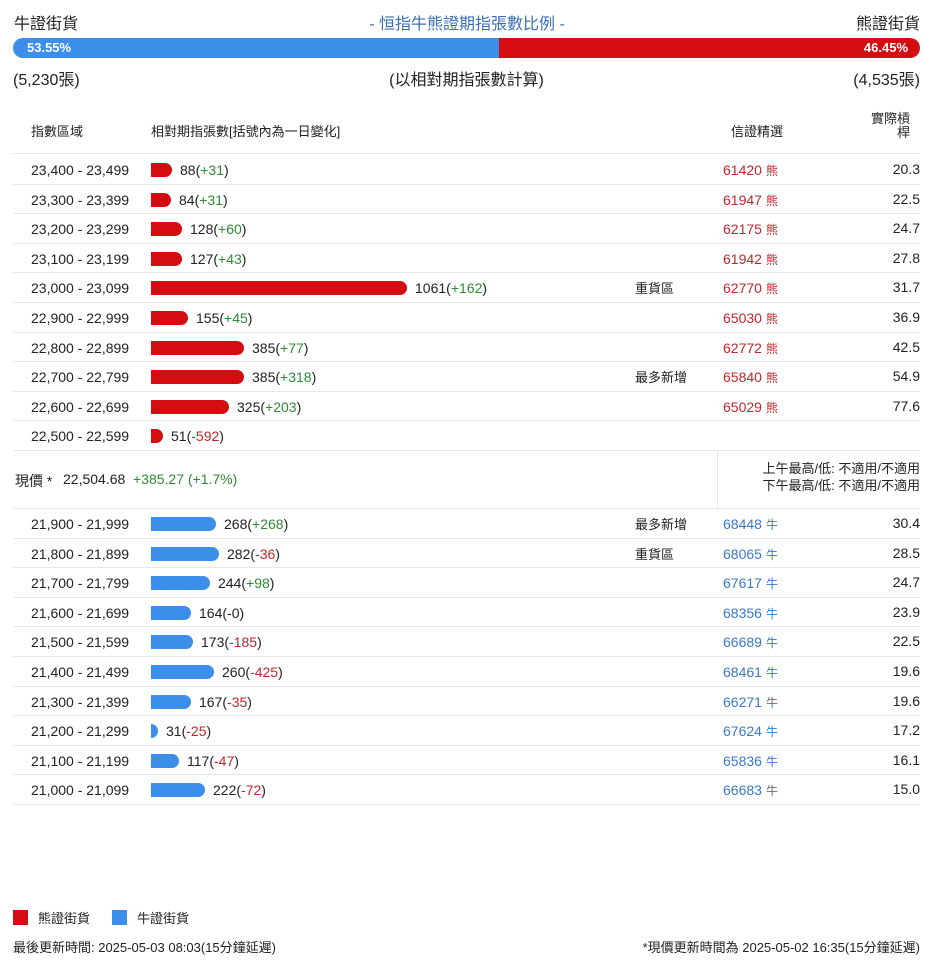 The image size is (930, 966). I want to click on warrant-code: 62175, so click(742, 229).